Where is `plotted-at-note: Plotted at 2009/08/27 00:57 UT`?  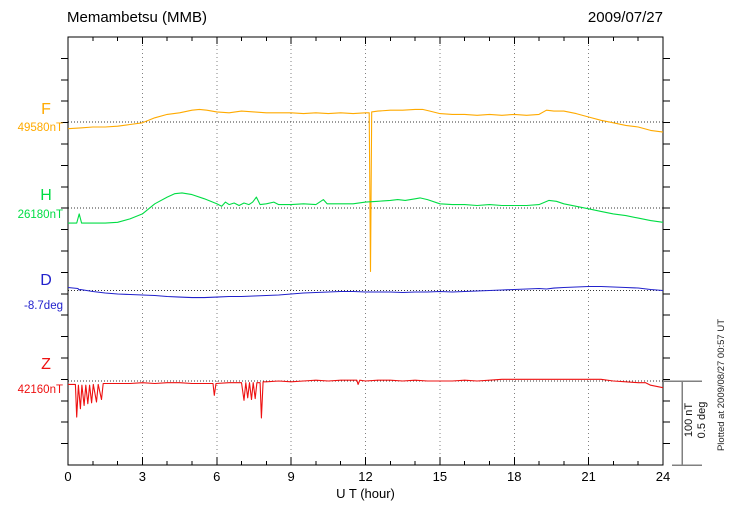 plotted-at-note: Plotted at 2009/08/27 00:57 UT is located at coordinates (721, 385).